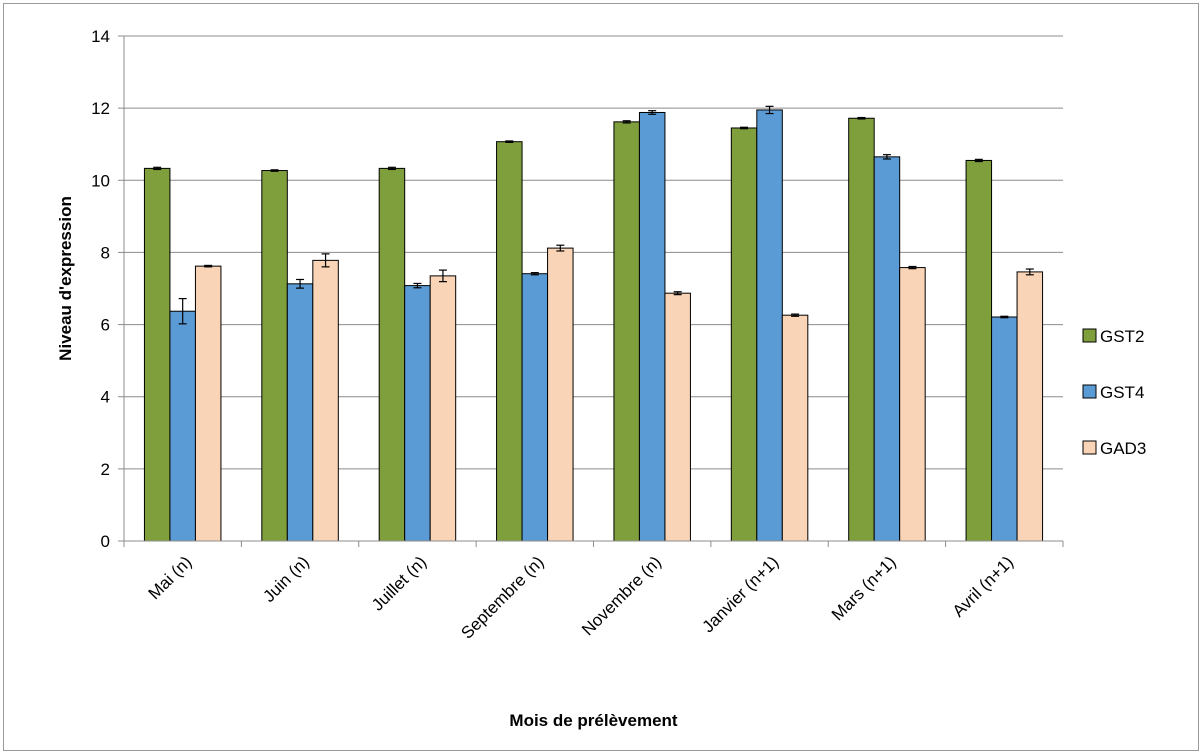  I want to click on legend: GST2 GST4 GAD3, so click(1114, 392).